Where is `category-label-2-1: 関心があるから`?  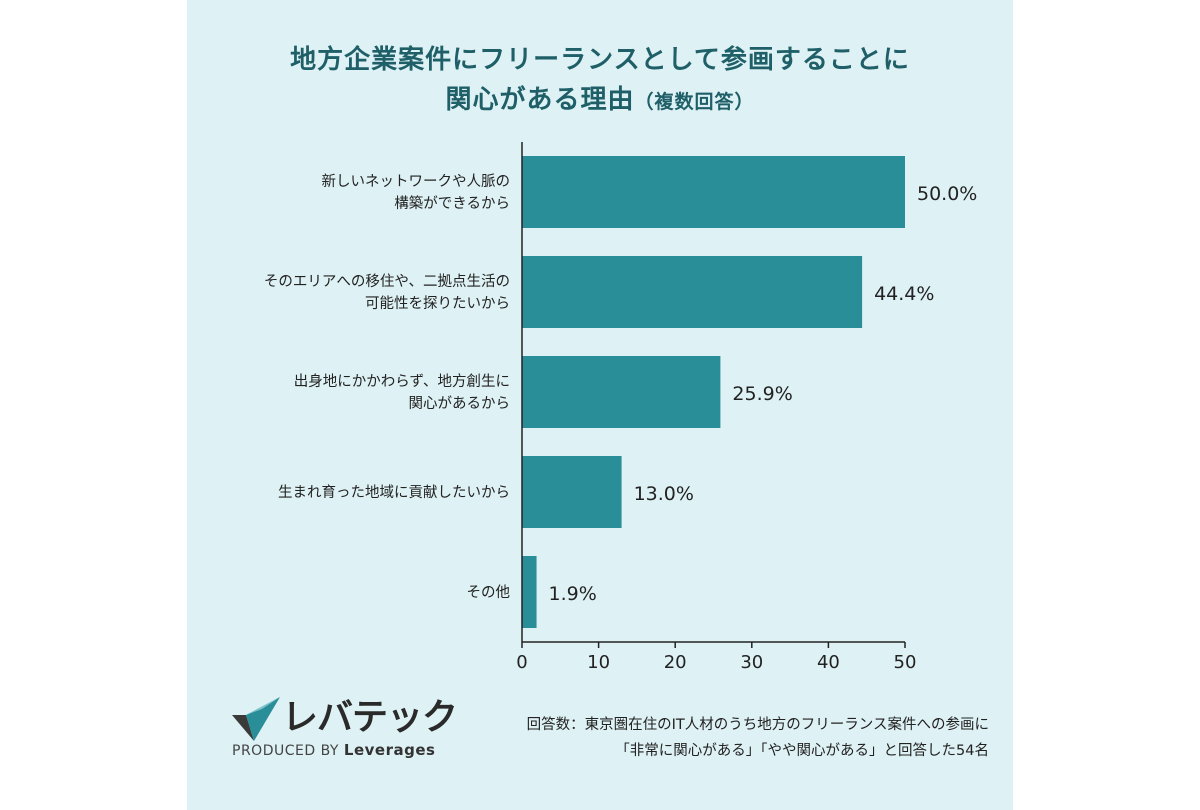
category-label-2-1: 関心があるから is located at coordinates (460, 403).